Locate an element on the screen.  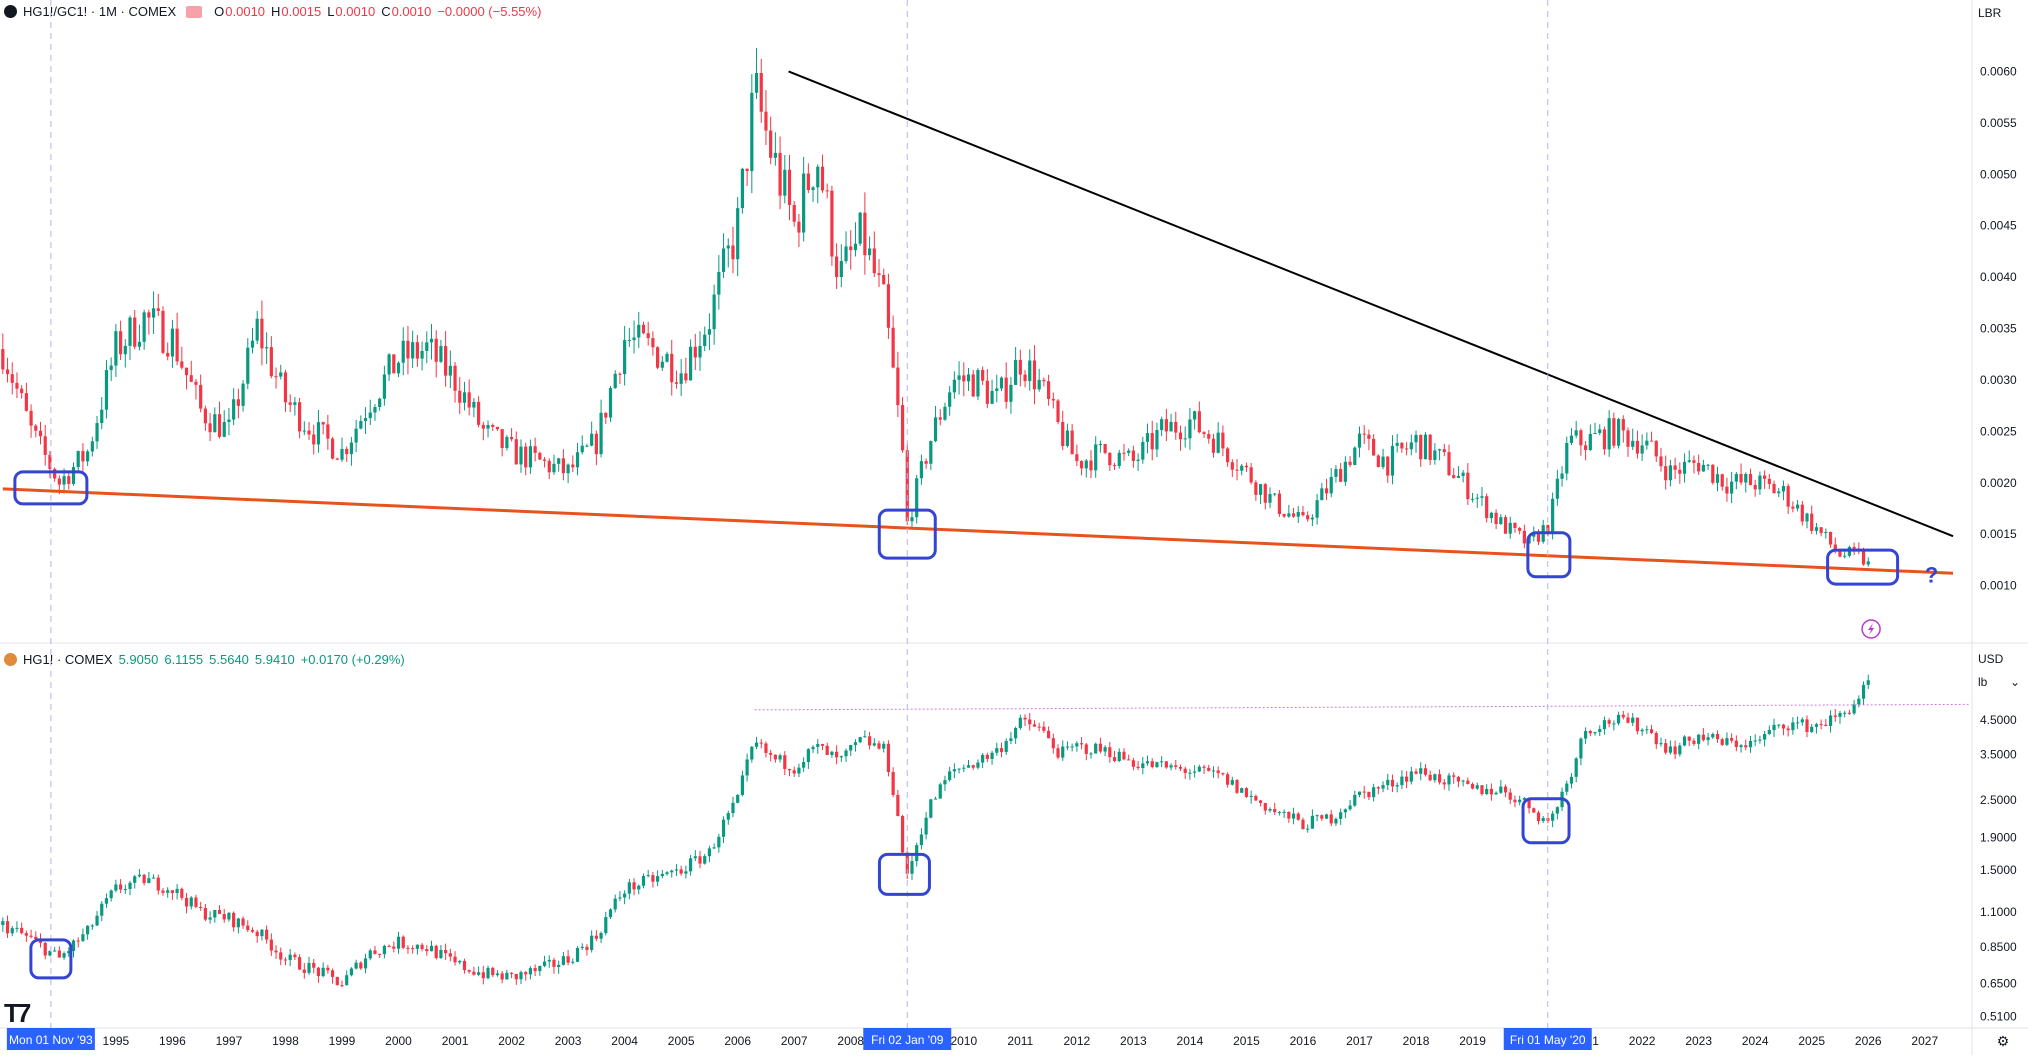
top-symbol: HG1!/GC1! · 1M · COMEX is located at coordinates (100, 11).